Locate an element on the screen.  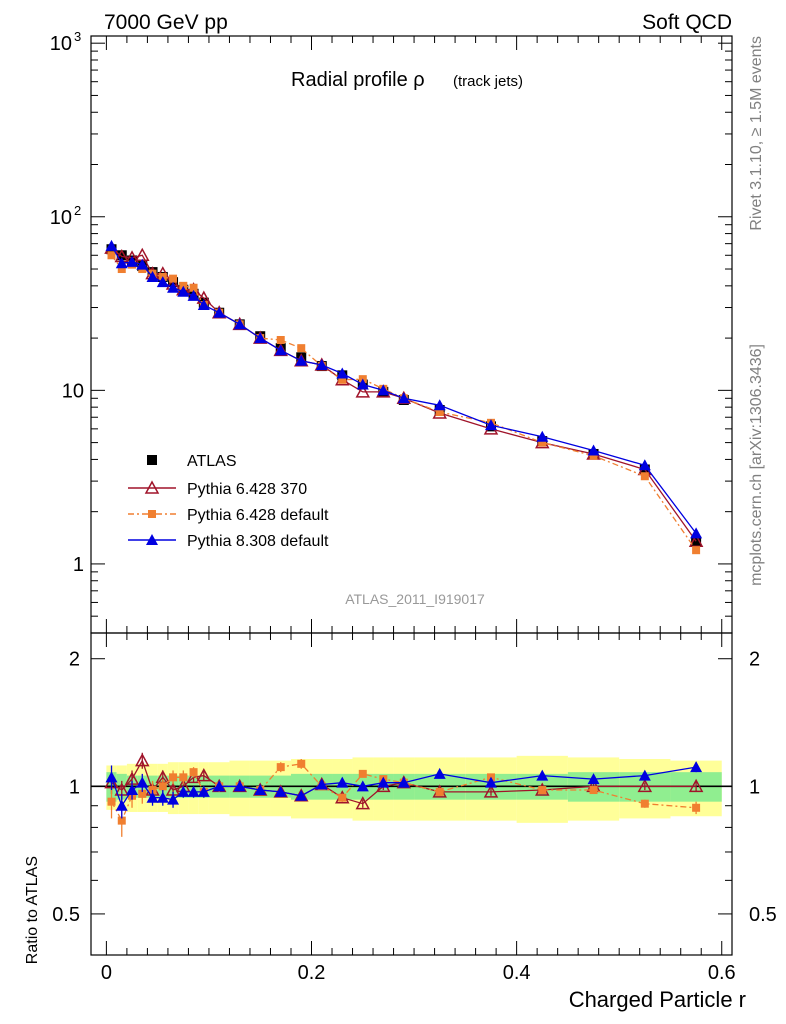
ratio-x-tick-label: 0.2 is located at coordinates (312, 973).